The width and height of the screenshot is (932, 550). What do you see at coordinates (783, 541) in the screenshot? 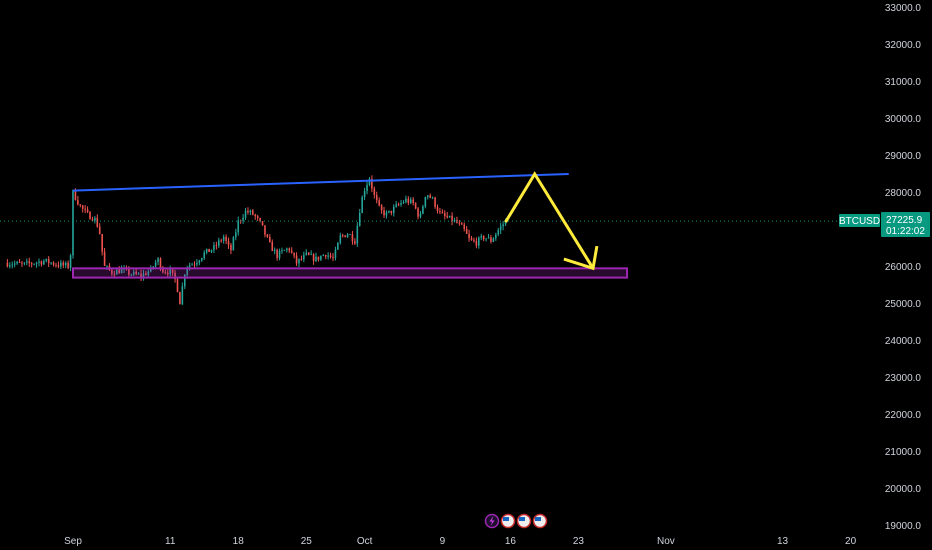
I see `date-tick-label: 13` at bounding box center [783, 541].